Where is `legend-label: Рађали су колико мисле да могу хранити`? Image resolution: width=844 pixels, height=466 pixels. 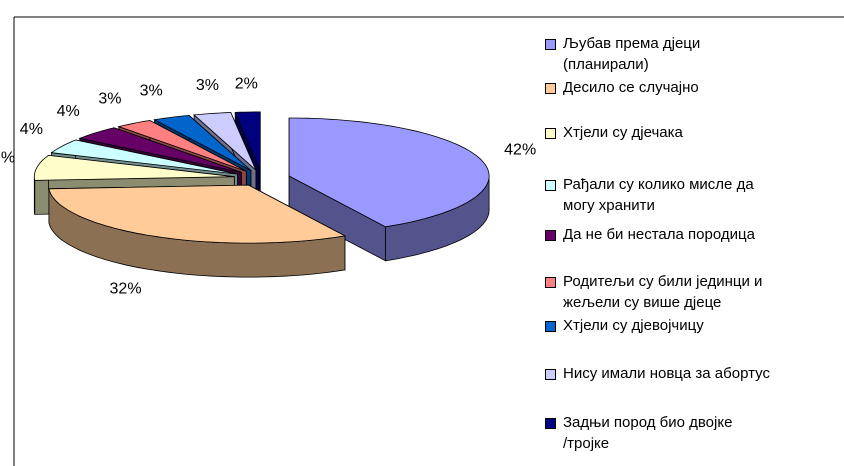
legend-label: Рађали су колико мисле да могу хранити is located at coordinates (658, 195).